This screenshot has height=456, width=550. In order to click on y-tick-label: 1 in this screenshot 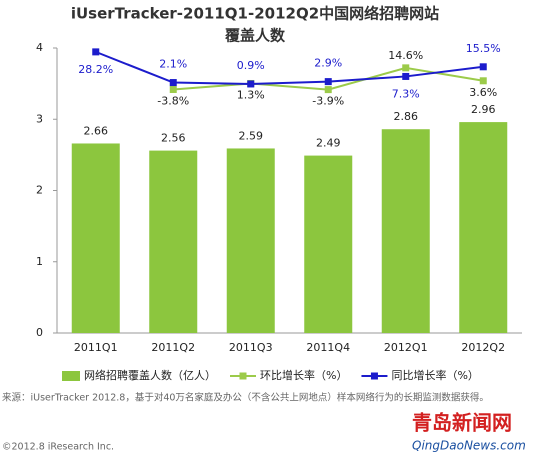, I will do `click(39, 261)`.